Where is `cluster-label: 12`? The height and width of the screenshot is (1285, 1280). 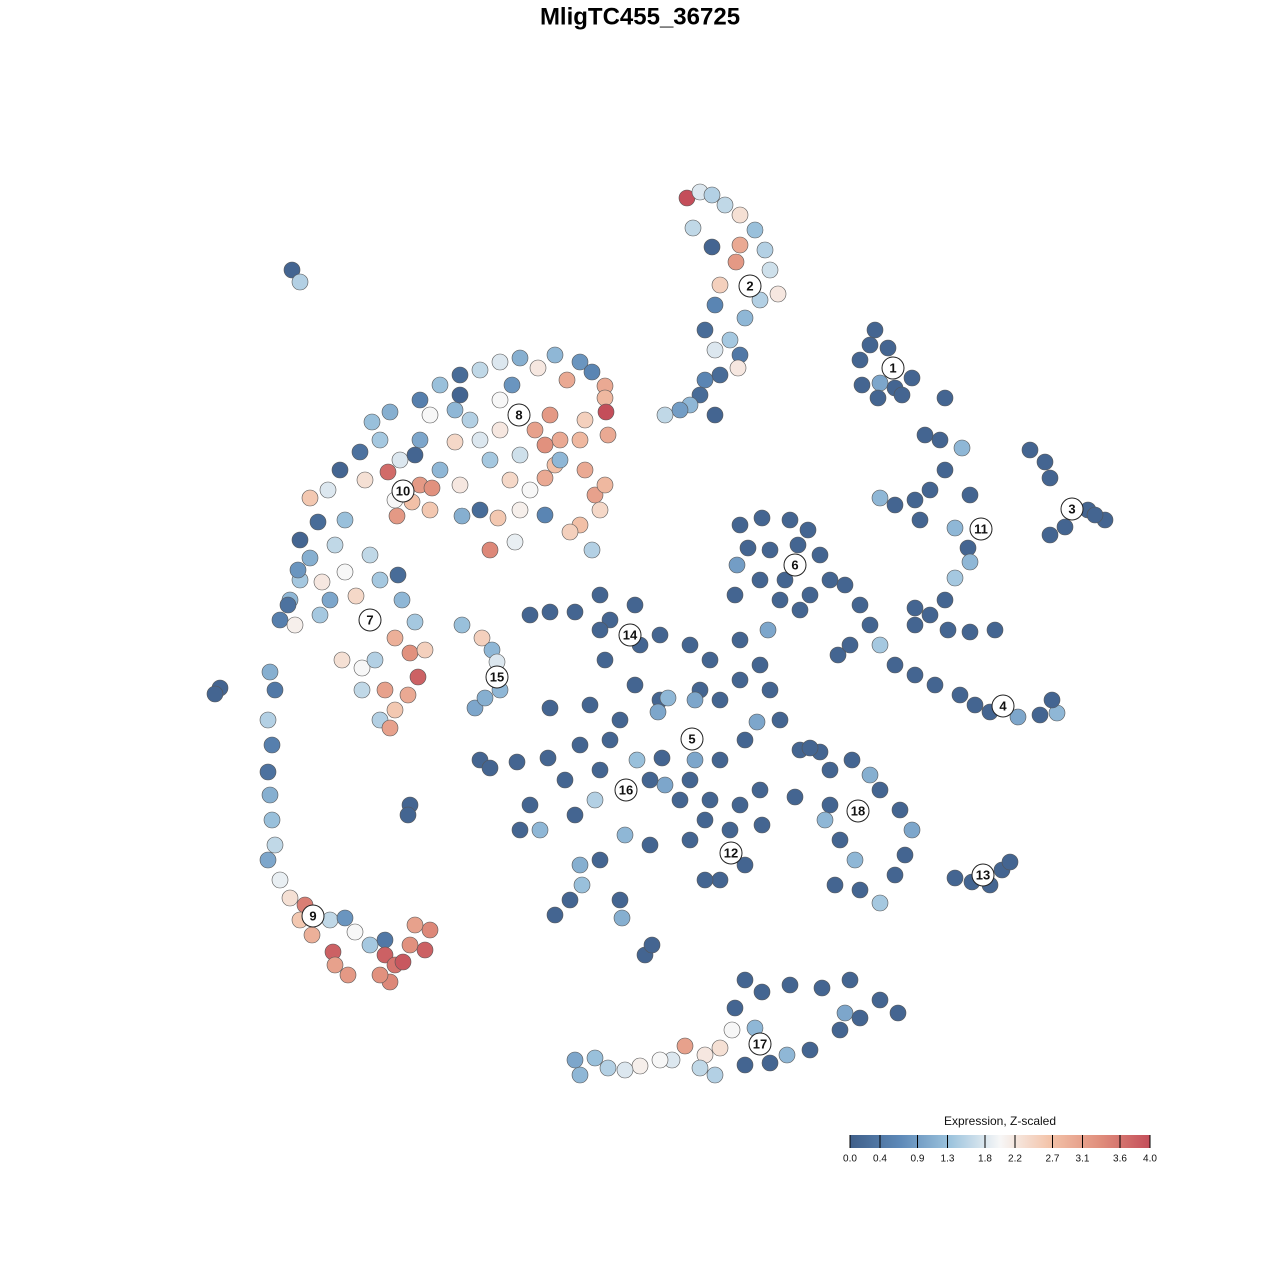
cluster-label: 12 is located at coordinates (731, 852).